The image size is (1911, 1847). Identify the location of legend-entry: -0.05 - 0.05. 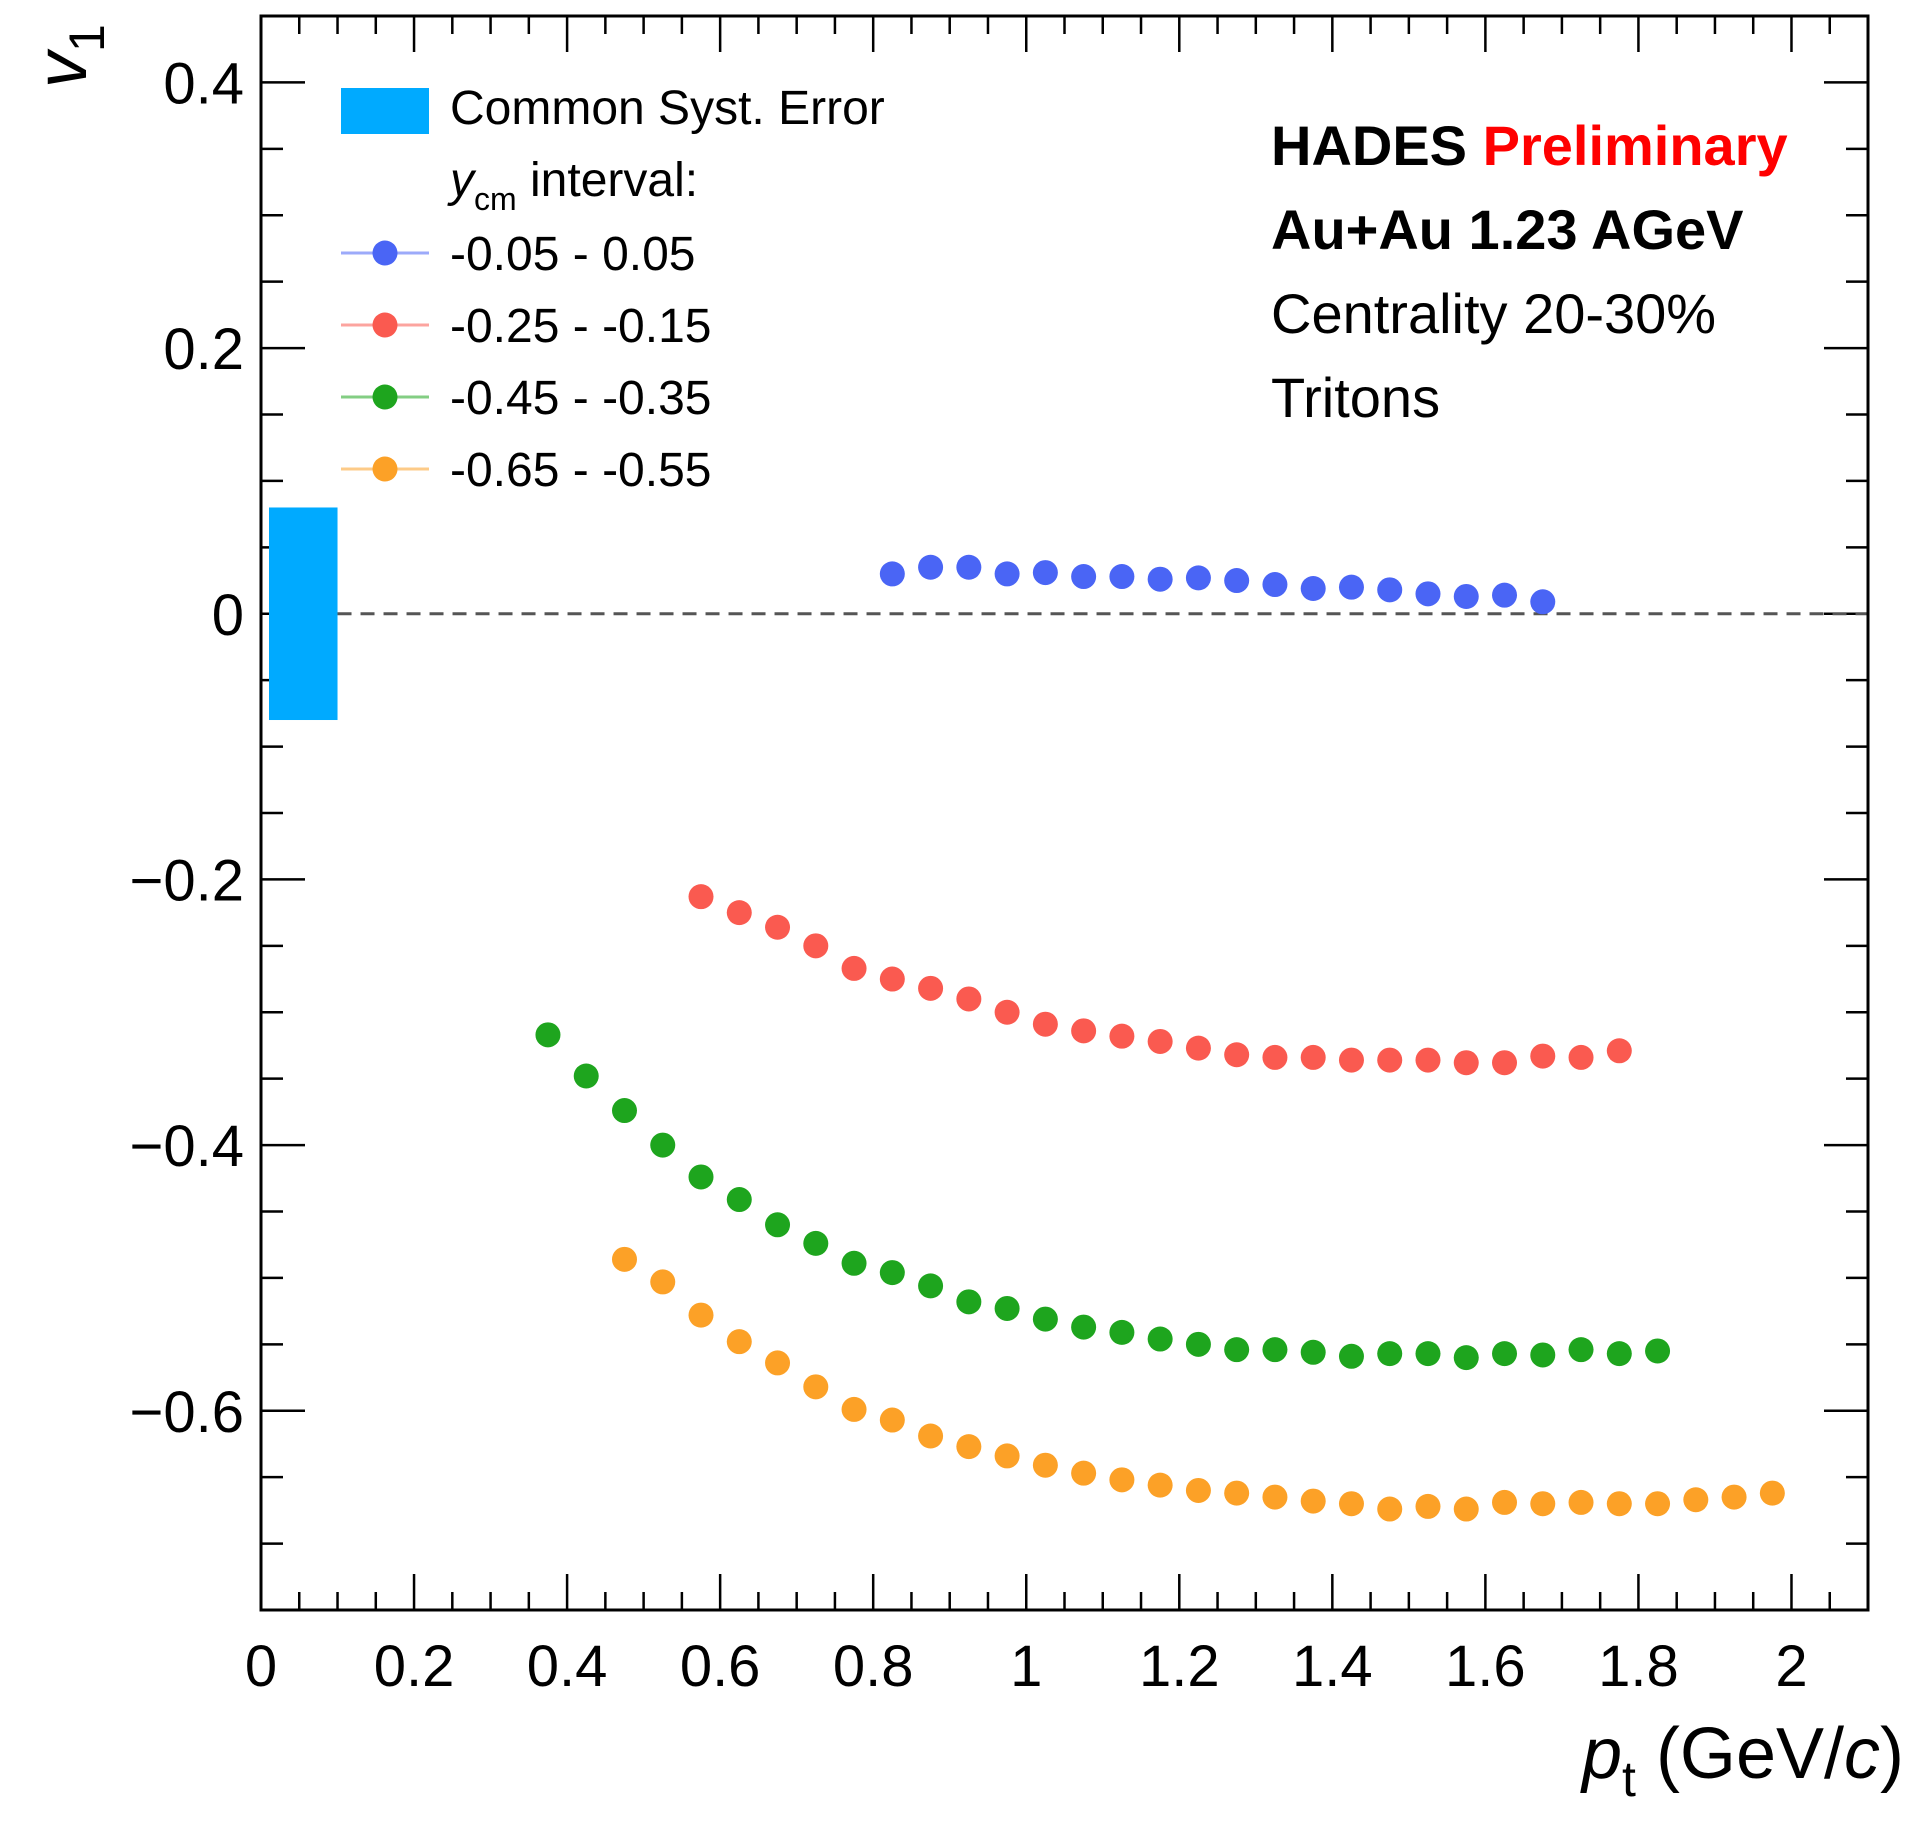
(518, 254).